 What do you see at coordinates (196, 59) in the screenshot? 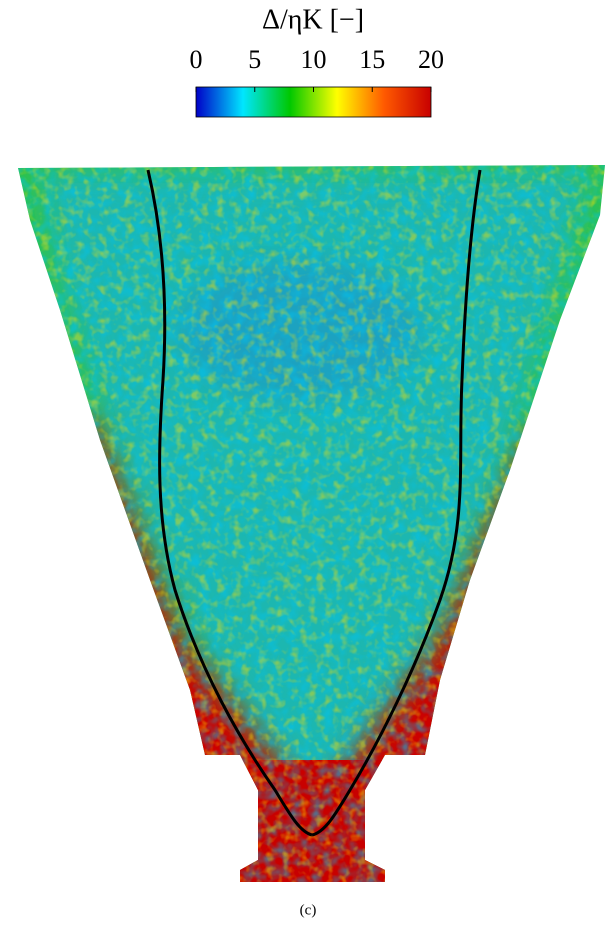
I see `colorbar-tick-label: 0` at bounding box center [196, 59].